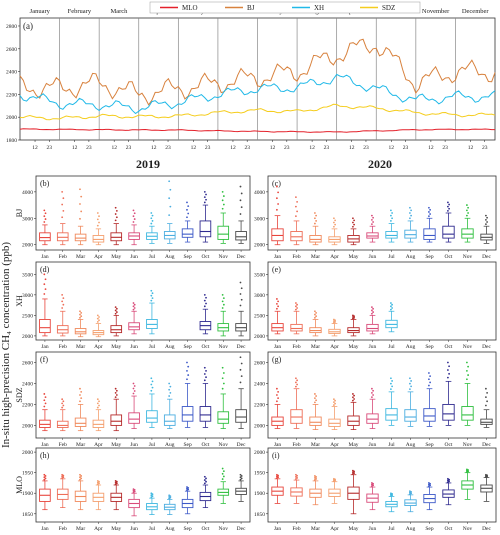  I want to click on ytick-label: 2600, so click(259, 363).